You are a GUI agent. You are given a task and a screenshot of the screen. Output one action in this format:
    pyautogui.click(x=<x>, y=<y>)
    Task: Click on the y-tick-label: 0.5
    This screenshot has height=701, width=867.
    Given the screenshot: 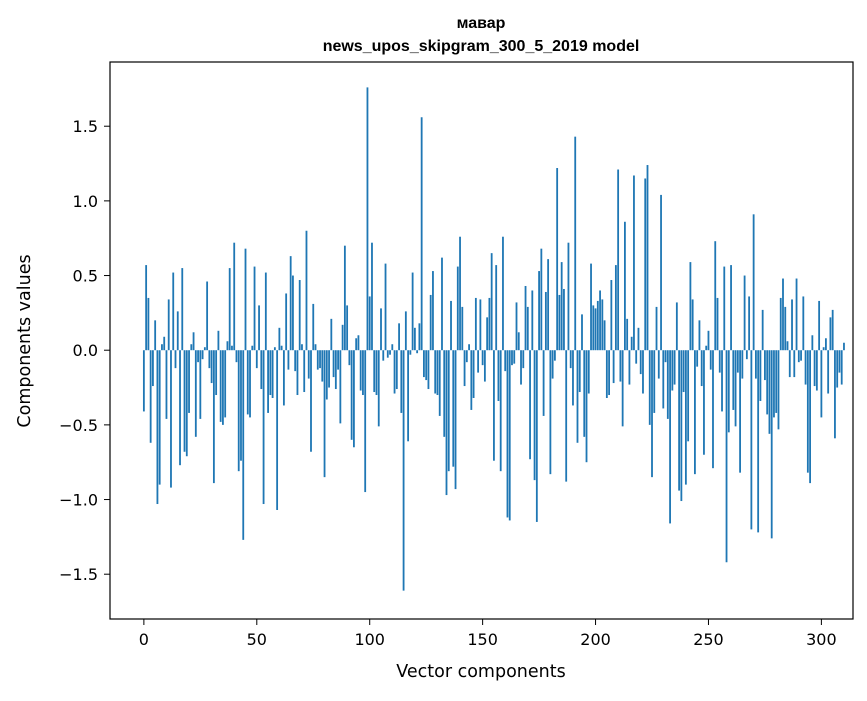 What is the action you would take?
    pyautogui.click(x=85, y=276)
    